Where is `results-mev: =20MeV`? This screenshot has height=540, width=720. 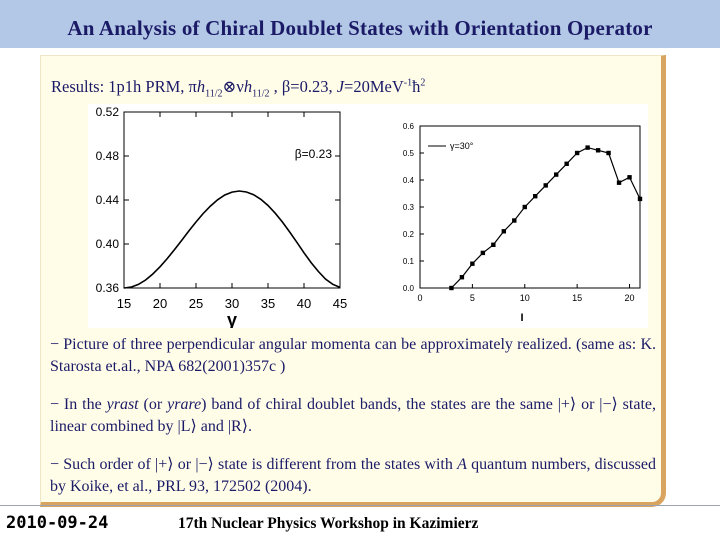 results-mev: =20MeV is located at coordinates (374, 86).